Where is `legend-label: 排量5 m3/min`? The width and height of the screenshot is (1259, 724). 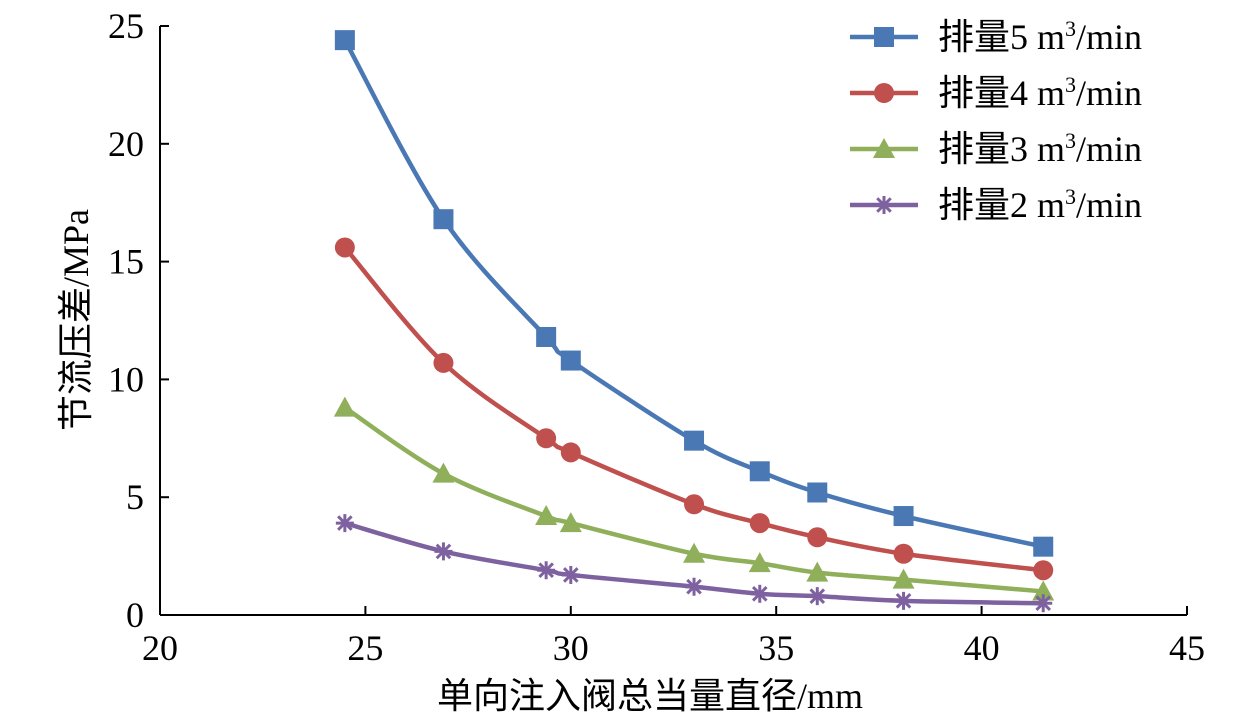 legend-label: 排量5 m3/min is located at coordinates (1040, 36).